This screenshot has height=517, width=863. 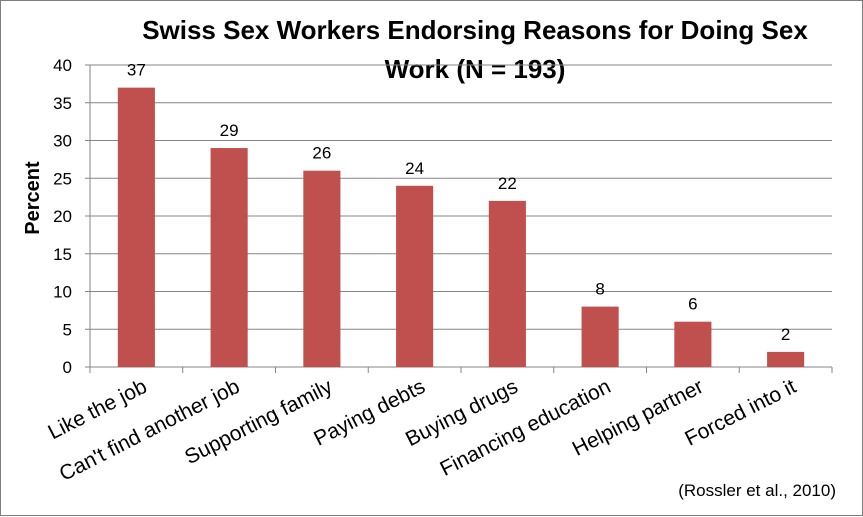 I want to click on y-tick-label: 20, so click(x=62, y=216).